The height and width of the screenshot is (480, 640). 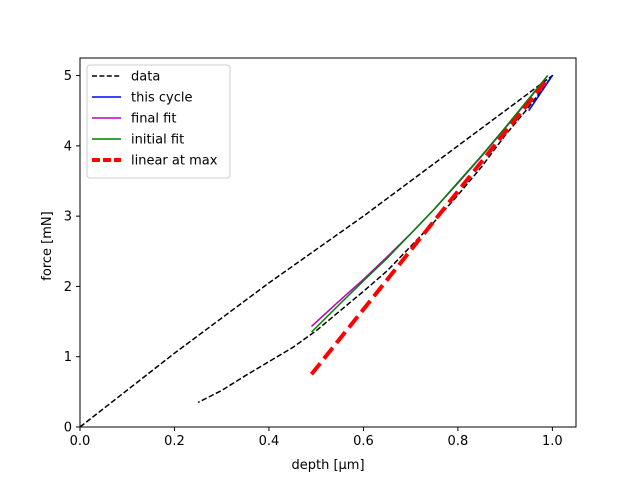 I want to click on y-tick-label: 2, so click(x=68, y=287).